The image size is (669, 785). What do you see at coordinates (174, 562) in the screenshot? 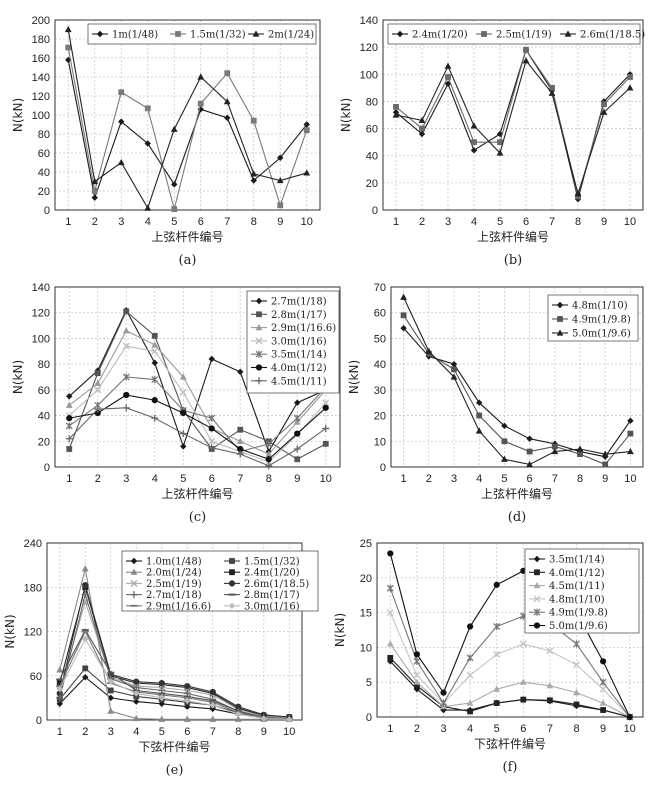
I see `legend-entry: 1.0m(1/48)` at bounding box center [174, 562].